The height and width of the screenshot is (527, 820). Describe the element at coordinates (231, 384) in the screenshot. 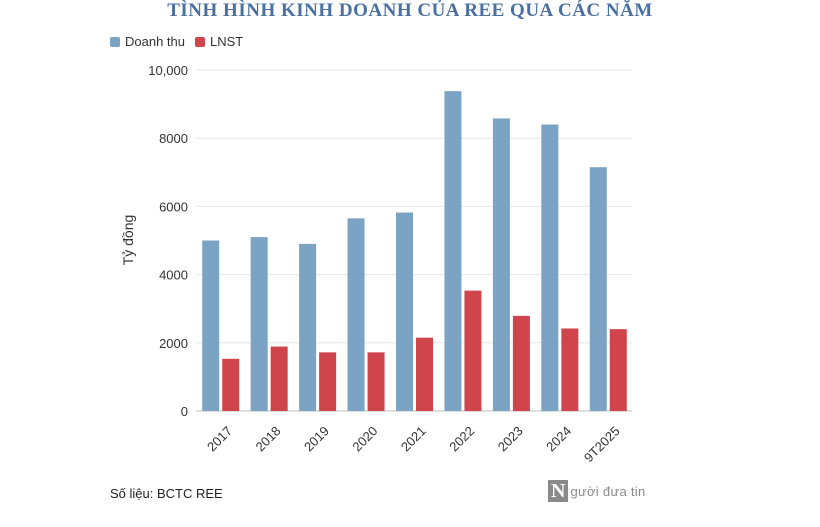

I see `bar-lnst-2017` at that location.